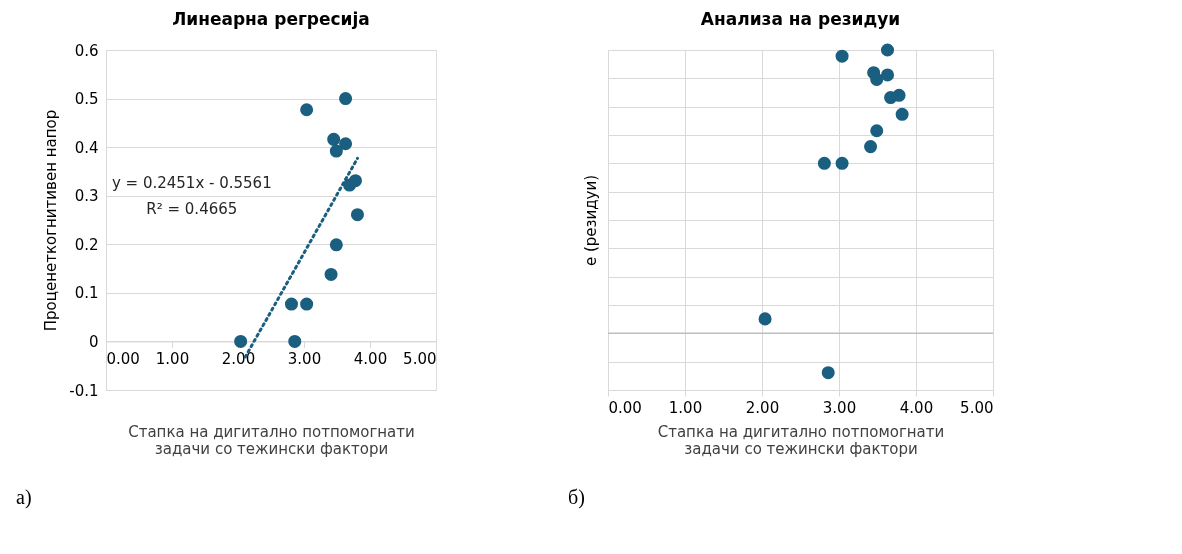 The width and height of the screenshot is (1182, 554). Describe the element at coordinates (271, 19) in the screenshot. I see `chart-title: Линеарна регресија` at that location.